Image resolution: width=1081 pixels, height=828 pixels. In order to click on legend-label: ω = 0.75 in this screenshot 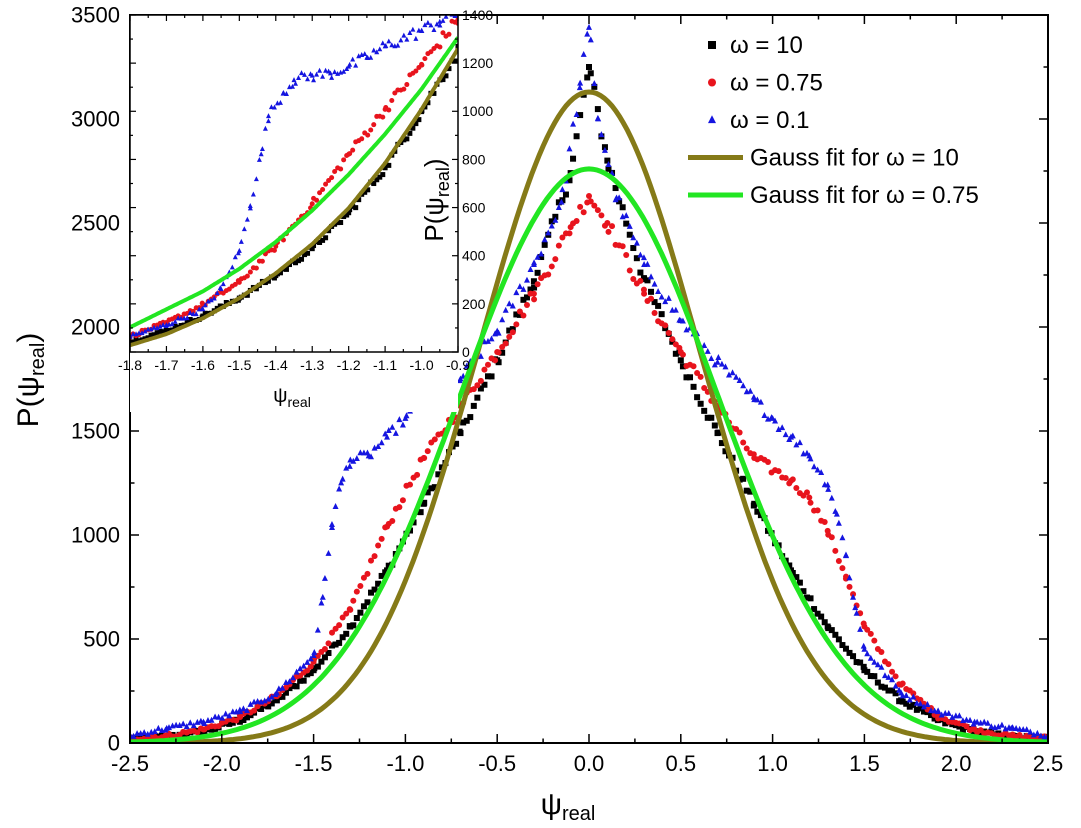, I will do `click(776, 83)`.